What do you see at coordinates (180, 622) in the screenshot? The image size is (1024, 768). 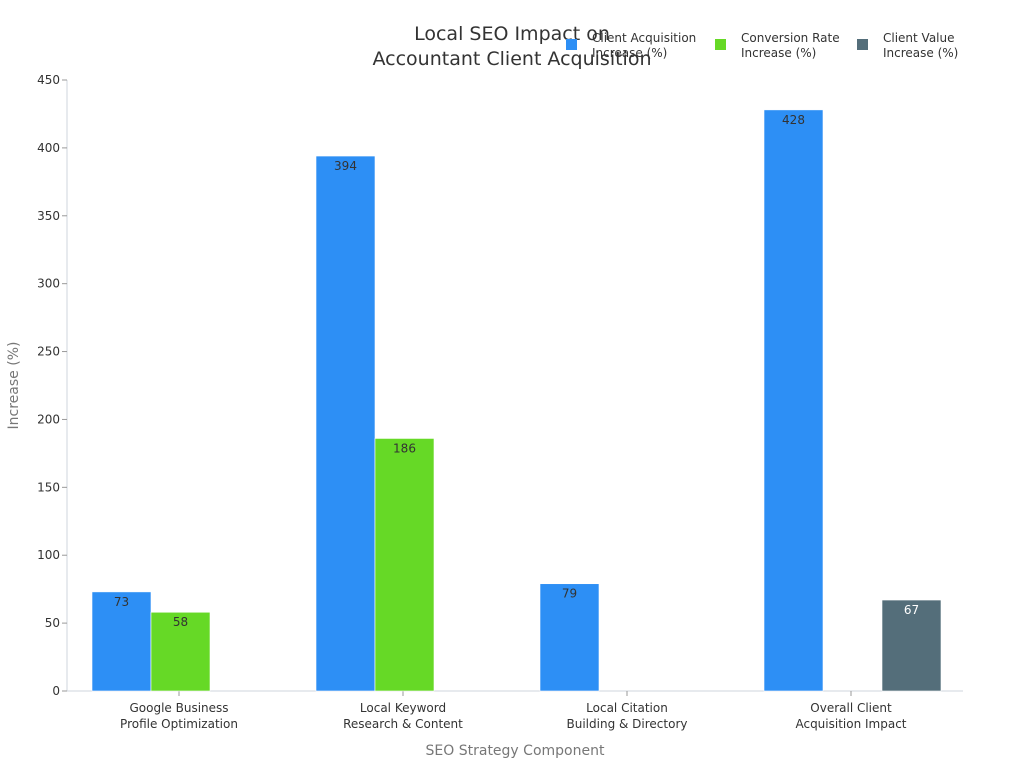 I see `data-label: 58` at bounding box center [180, 622].